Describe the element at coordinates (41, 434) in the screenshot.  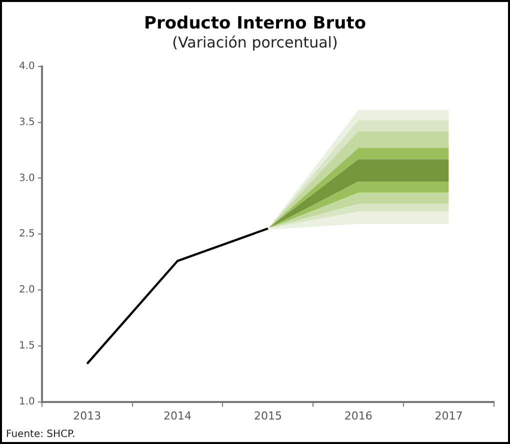
I see `source-note: Fuente: SHCP.` at that location.